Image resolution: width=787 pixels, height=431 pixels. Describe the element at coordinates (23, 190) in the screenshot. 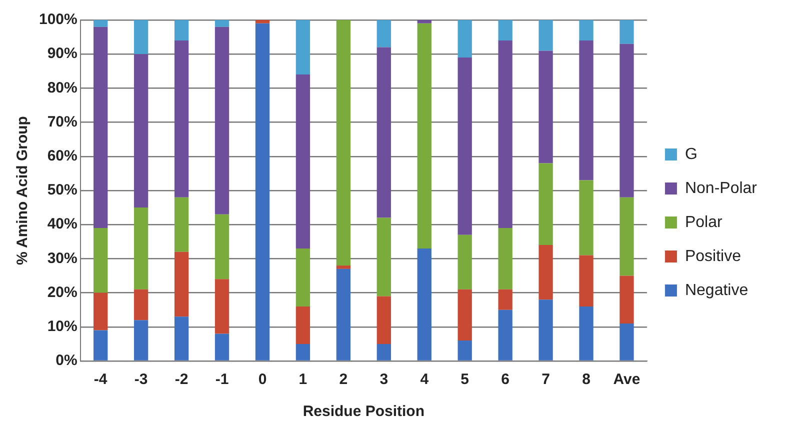

I see `y-axis-title: % Amino Acid Group` at that location.